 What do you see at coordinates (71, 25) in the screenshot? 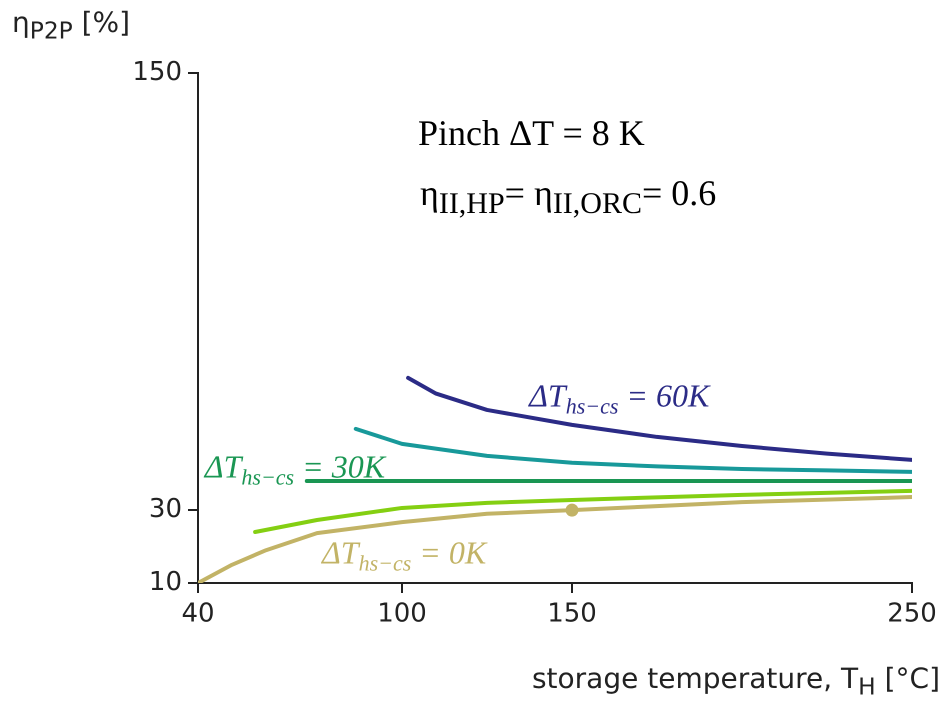
I see `y-axis-title: η$_{P2P}$ [%]` at bounding box center [71, 25].